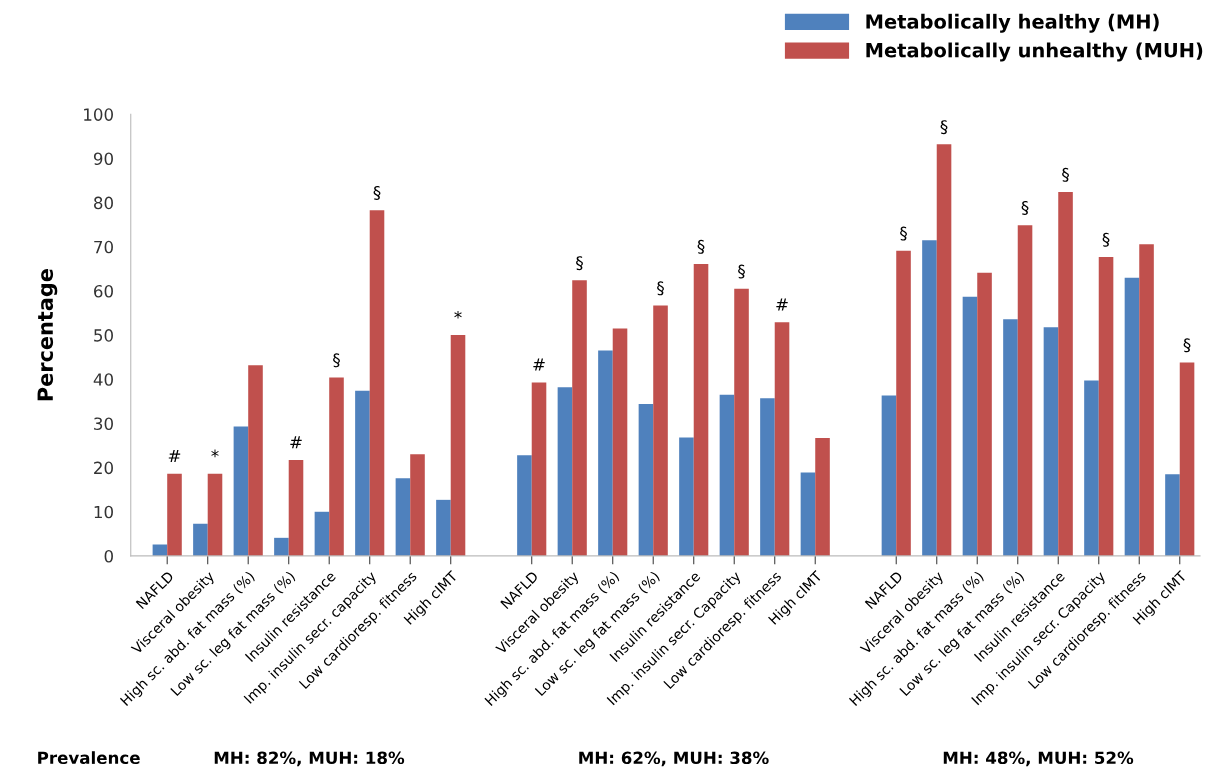 The image size is (1222, 783). I want to click on y-tick-label: 100, so click(98, 114).